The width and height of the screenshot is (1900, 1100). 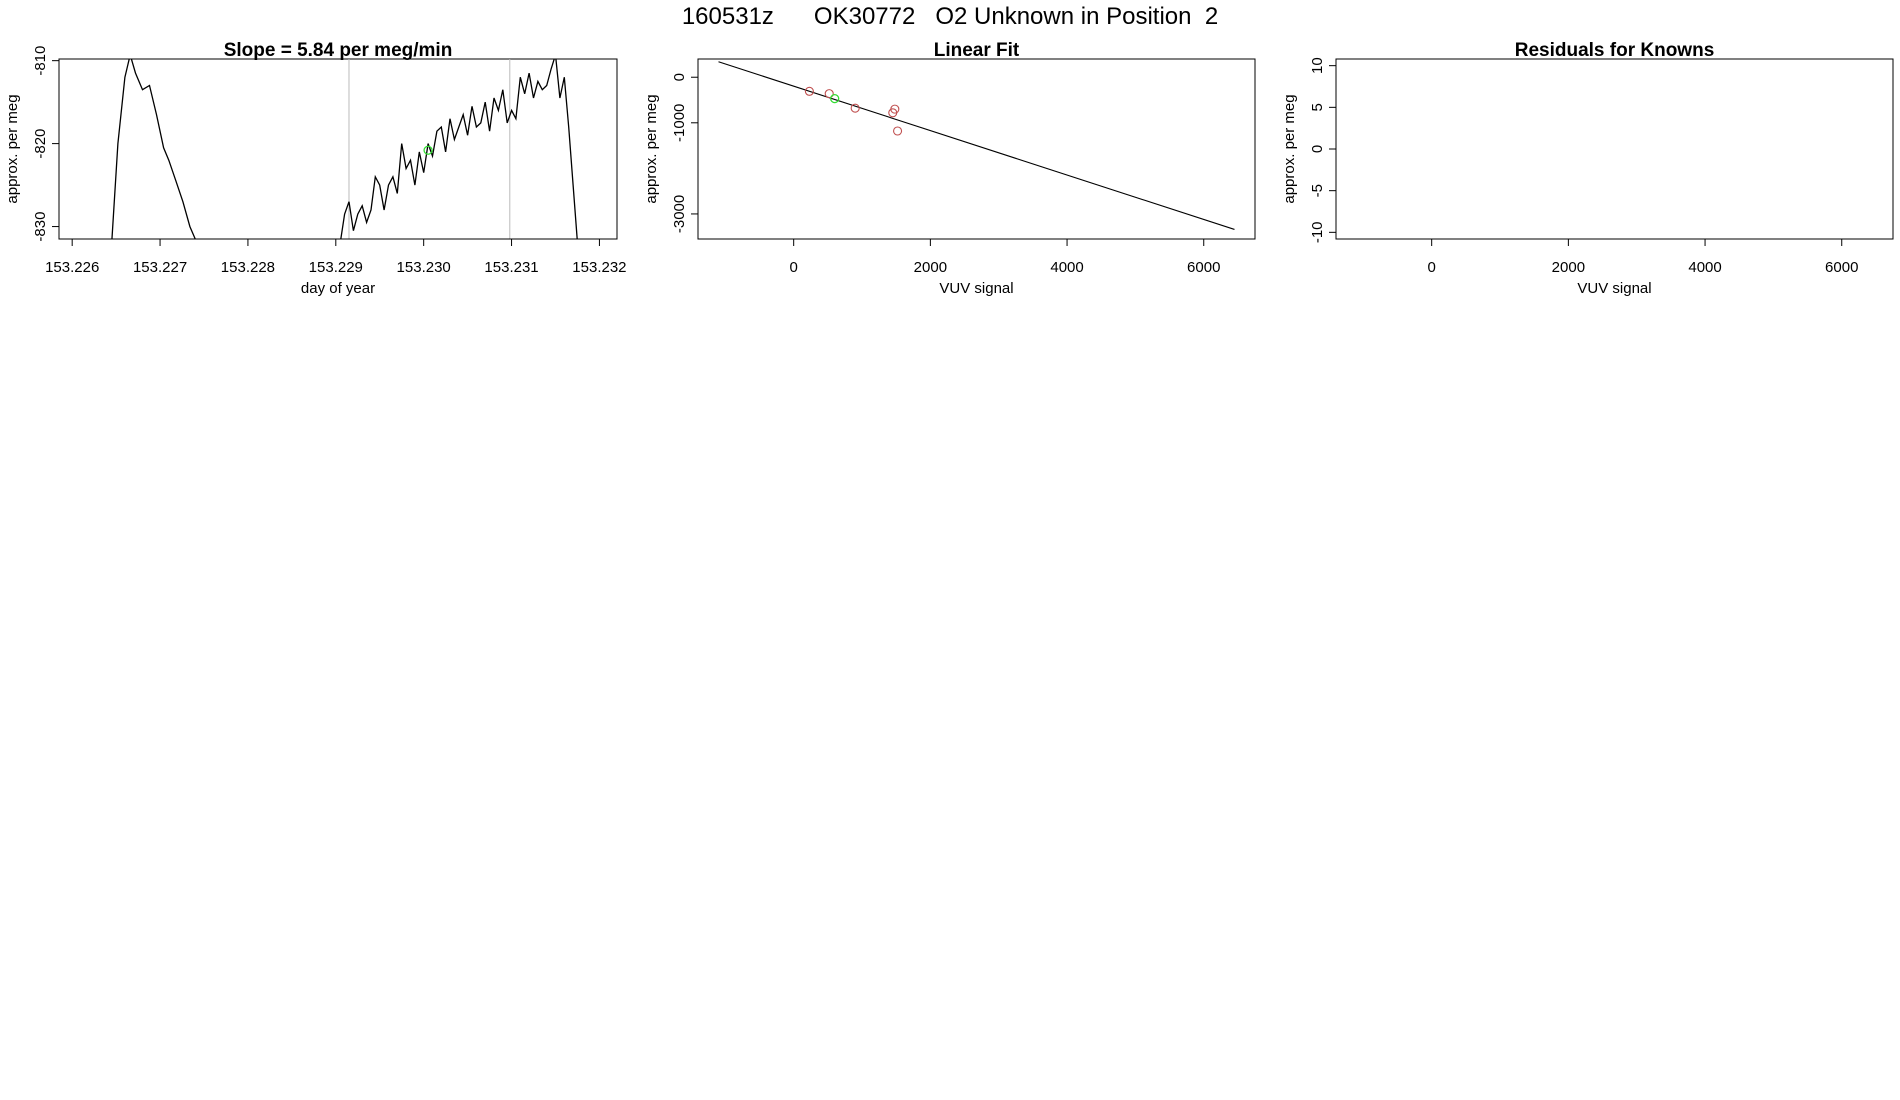 I want to click on y-axis: -10 -5 0 5 10, so click(x=1323, y=150).